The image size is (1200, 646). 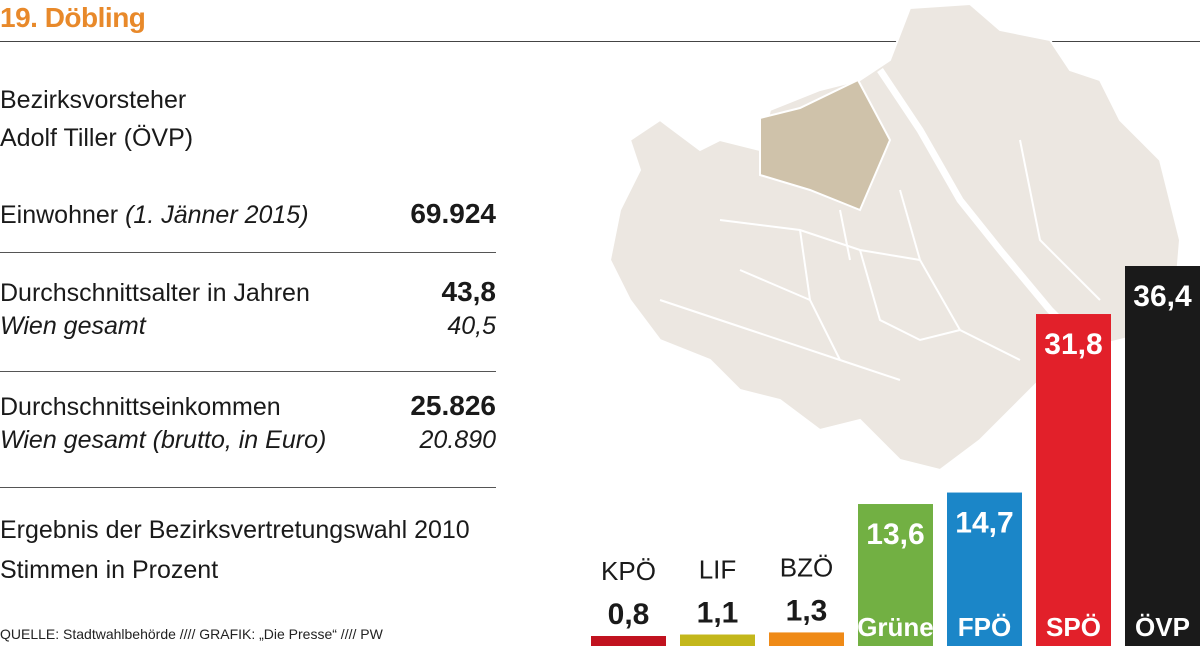 What do you see at coordinates (1162, 627) in the screenshot?
I see `bar-category-label: ÖVP` at bounding box center [1162, 627].